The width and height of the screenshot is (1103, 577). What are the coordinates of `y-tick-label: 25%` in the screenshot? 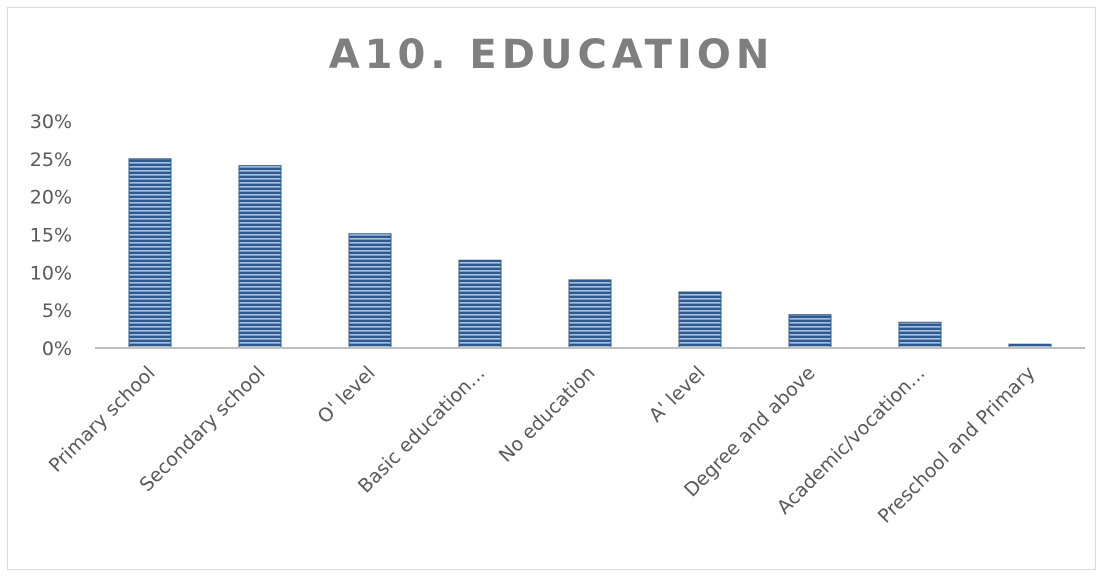 It's located at (51, 160).